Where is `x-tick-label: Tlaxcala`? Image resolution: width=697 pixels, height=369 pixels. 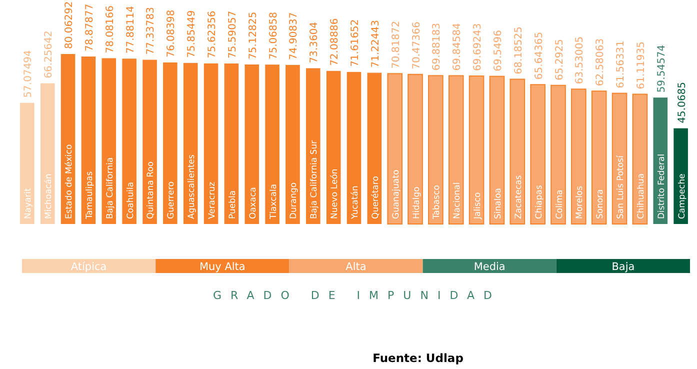
x-tick-label: Tlaxcala is located at coordinates (273, 202).